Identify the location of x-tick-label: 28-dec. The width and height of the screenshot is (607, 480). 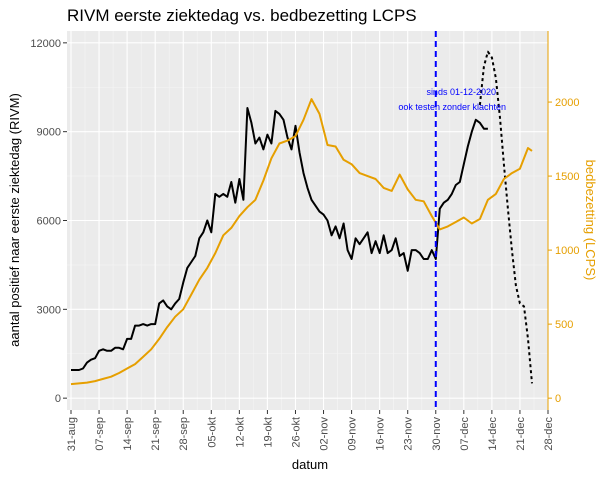
(549, 434).